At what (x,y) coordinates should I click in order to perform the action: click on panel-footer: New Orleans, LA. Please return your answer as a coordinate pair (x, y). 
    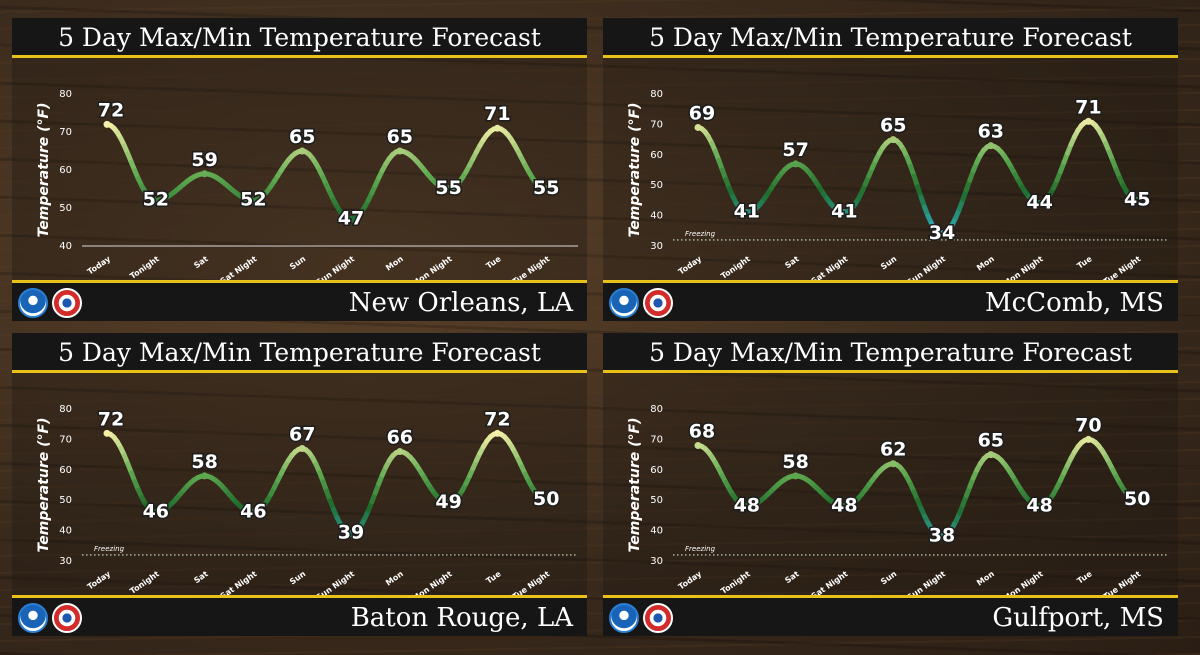
    Looking at the image, I should click on (299, 300).